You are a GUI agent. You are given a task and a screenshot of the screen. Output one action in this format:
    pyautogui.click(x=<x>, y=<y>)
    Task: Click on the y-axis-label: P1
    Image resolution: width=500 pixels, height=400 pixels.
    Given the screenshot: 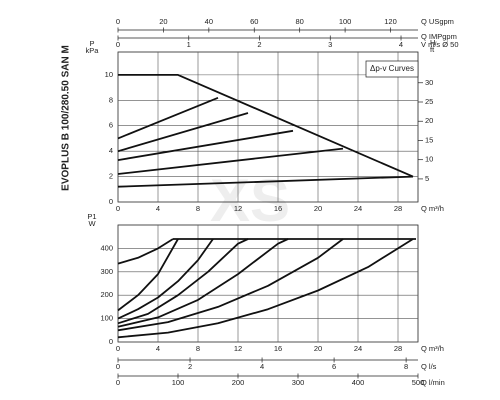 What is the action you would take?
    pyautogui.click(x=91, y=216)
    